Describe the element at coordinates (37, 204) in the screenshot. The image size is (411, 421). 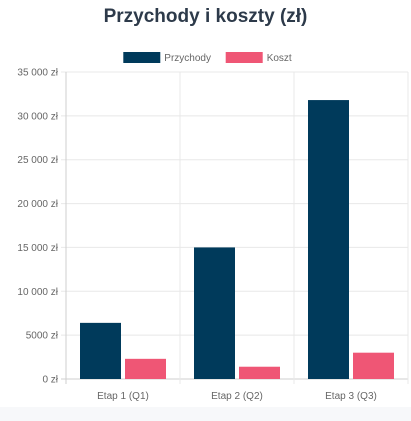
I see `y-tick-label: 20 000 zł` at that location.